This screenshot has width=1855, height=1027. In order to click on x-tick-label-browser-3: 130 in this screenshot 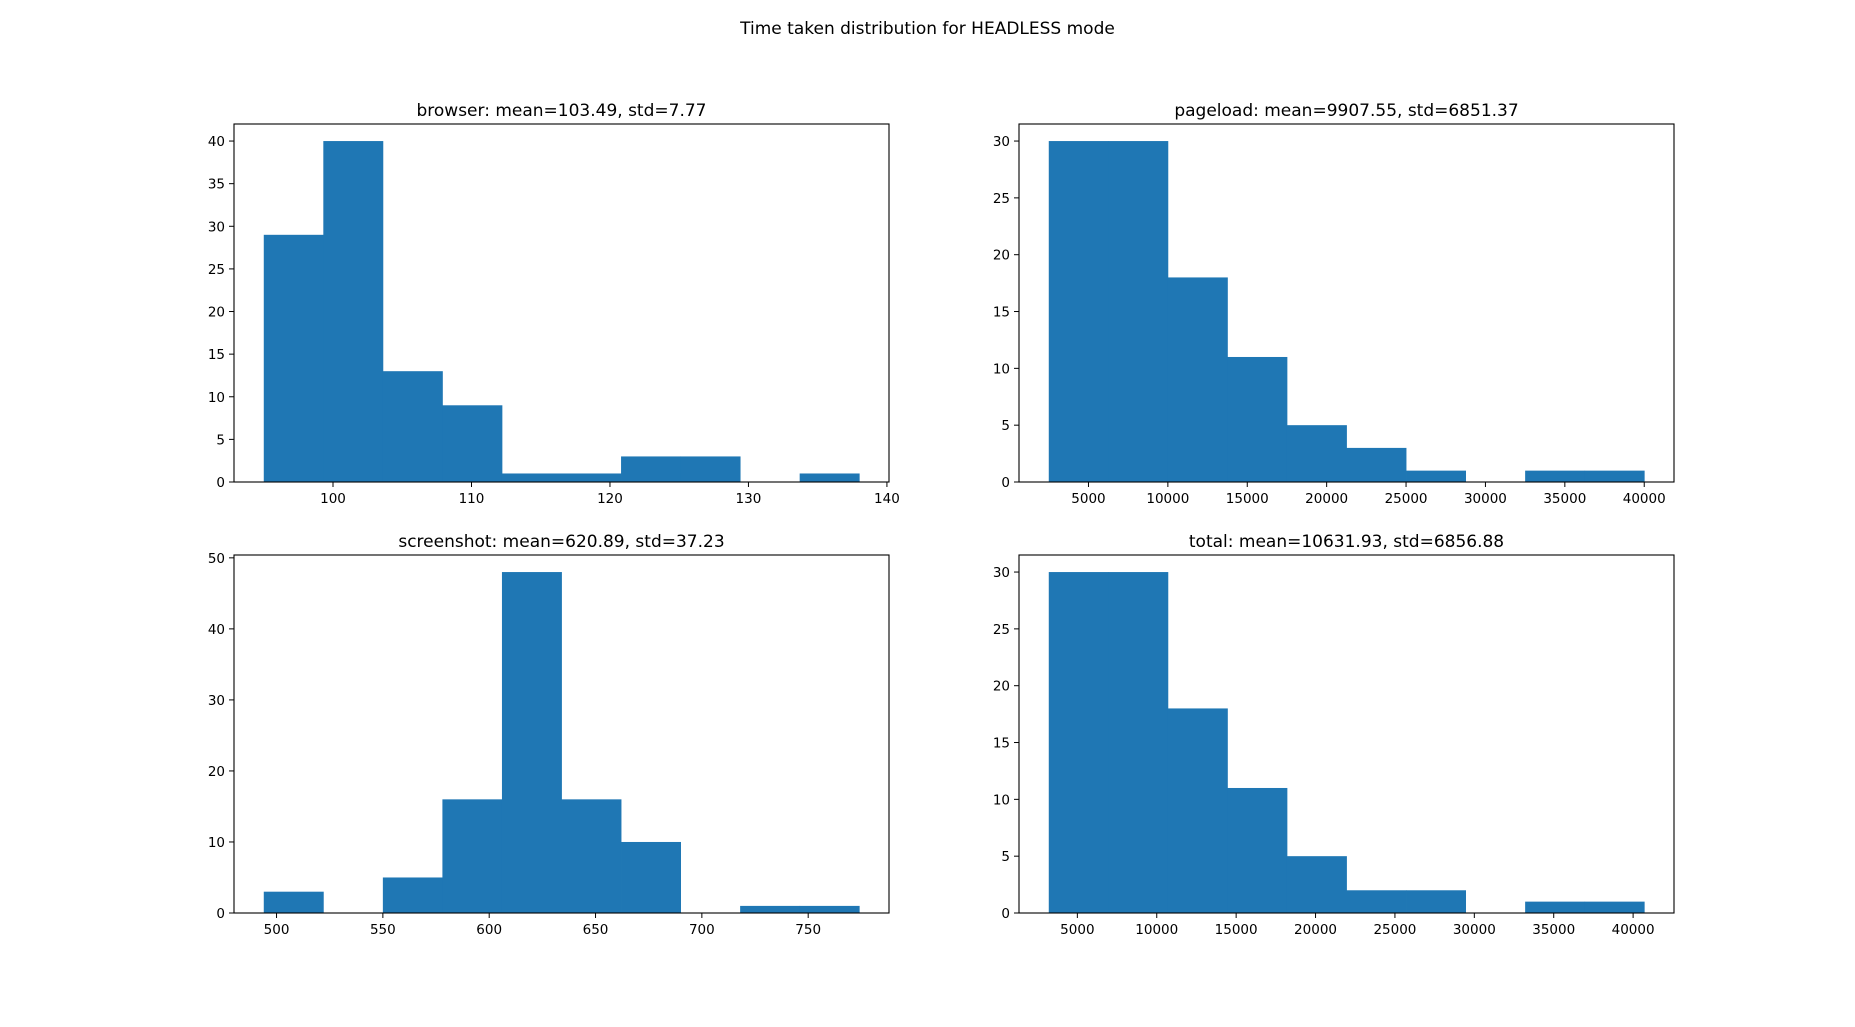, I will do `click(749, 499)`.